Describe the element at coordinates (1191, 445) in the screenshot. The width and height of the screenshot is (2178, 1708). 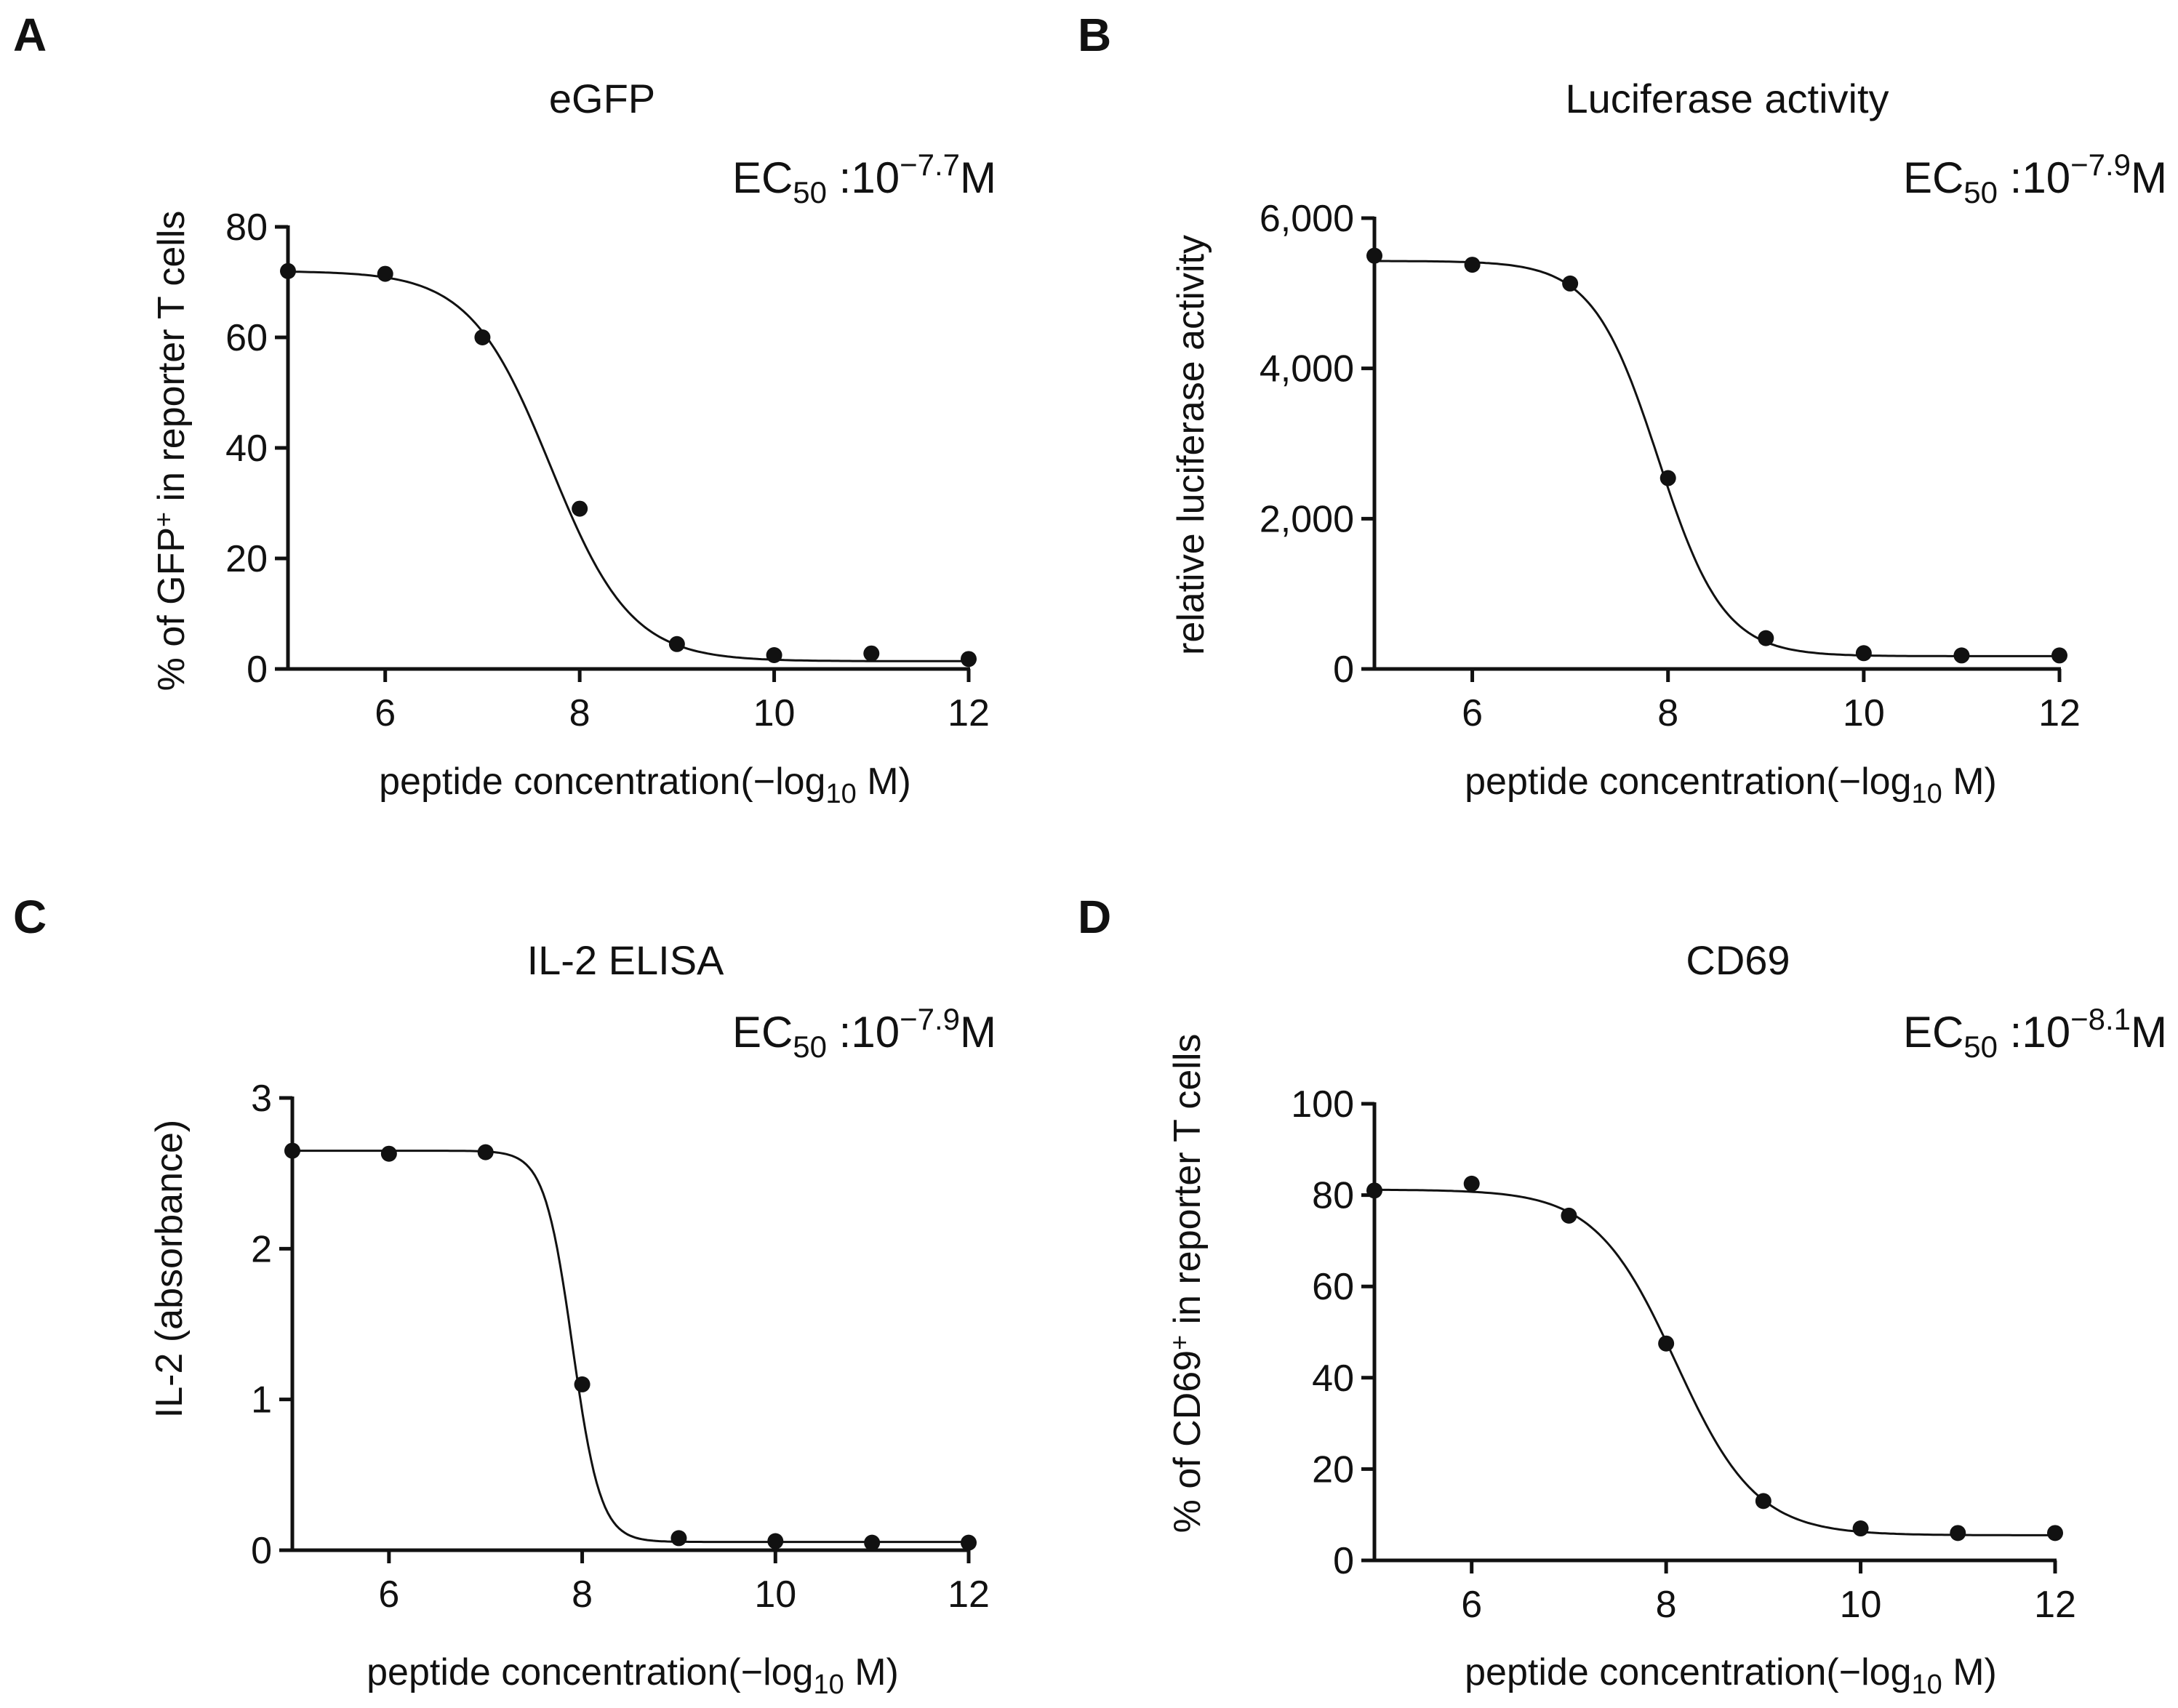
I see `y-axis-label: relative luciferase activity` at that location.